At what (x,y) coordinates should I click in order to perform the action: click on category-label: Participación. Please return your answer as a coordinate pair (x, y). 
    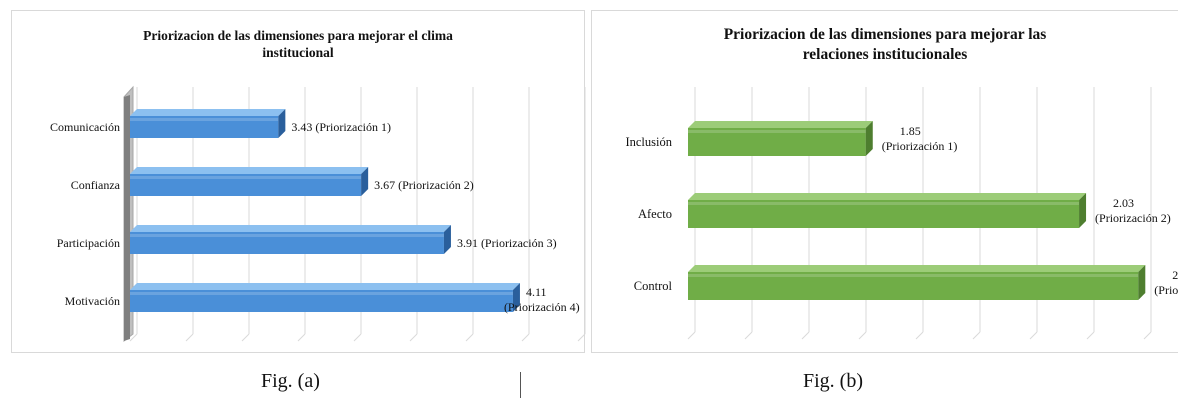
    Looking at the image, I should click on (88, 243).